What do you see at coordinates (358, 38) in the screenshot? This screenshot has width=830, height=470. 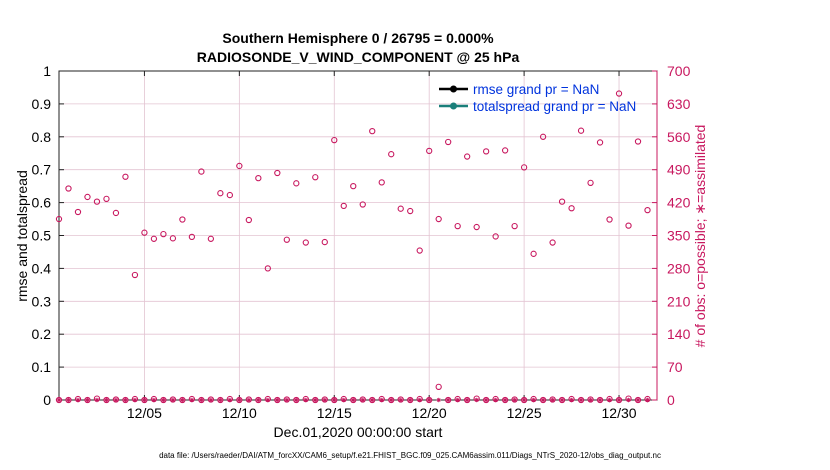 I see `chart-title-line1: Southern Hemisphere 0 / 26795 = 0.000%` at bounding box center [358, 38].